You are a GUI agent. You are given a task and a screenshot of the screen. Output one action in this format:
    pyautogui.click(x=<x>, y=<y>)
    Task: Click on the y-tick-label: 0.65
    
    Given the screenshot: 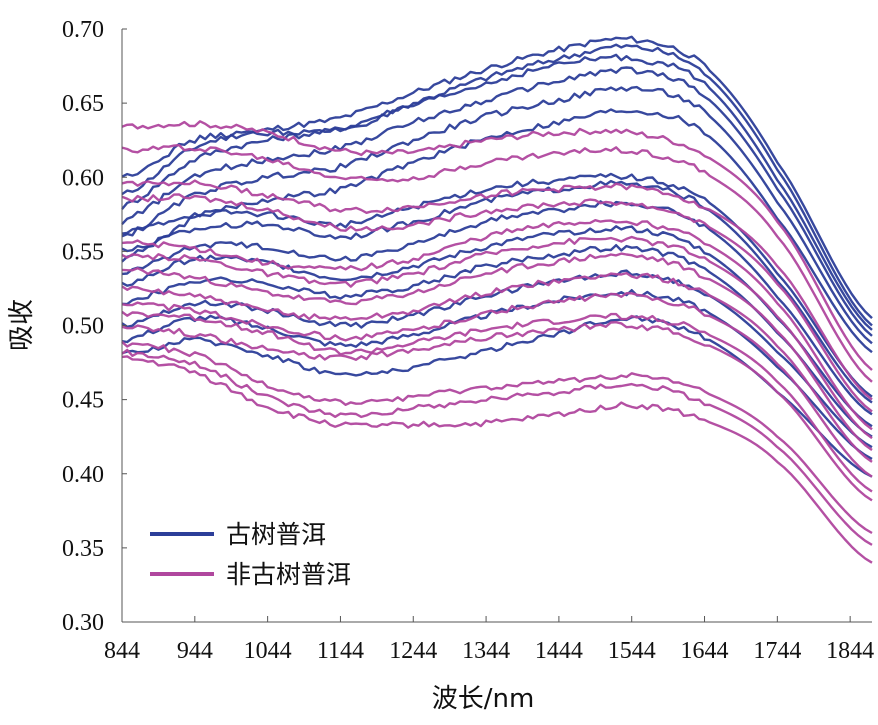 What is the action you would take?
    pyautogui.click(x=83, y=104)
    